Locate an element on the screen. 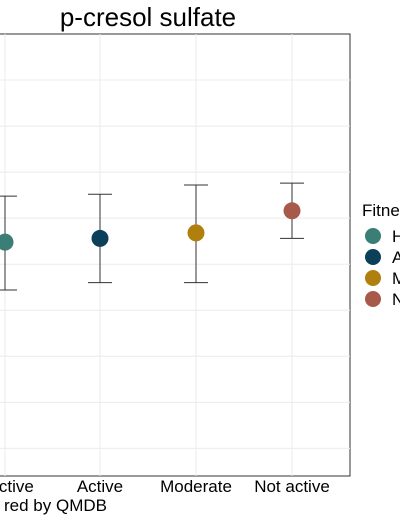  legend-label-1: A is located at coordinates (396, 257).